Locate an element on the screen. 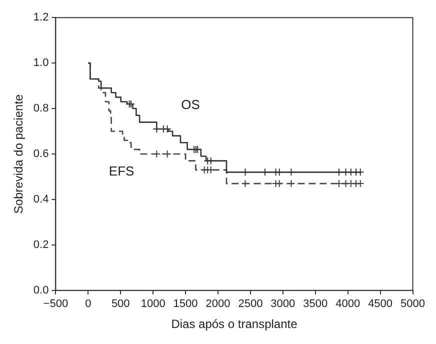  x-tick-label: 1000 is located at coordinates (153, 304).